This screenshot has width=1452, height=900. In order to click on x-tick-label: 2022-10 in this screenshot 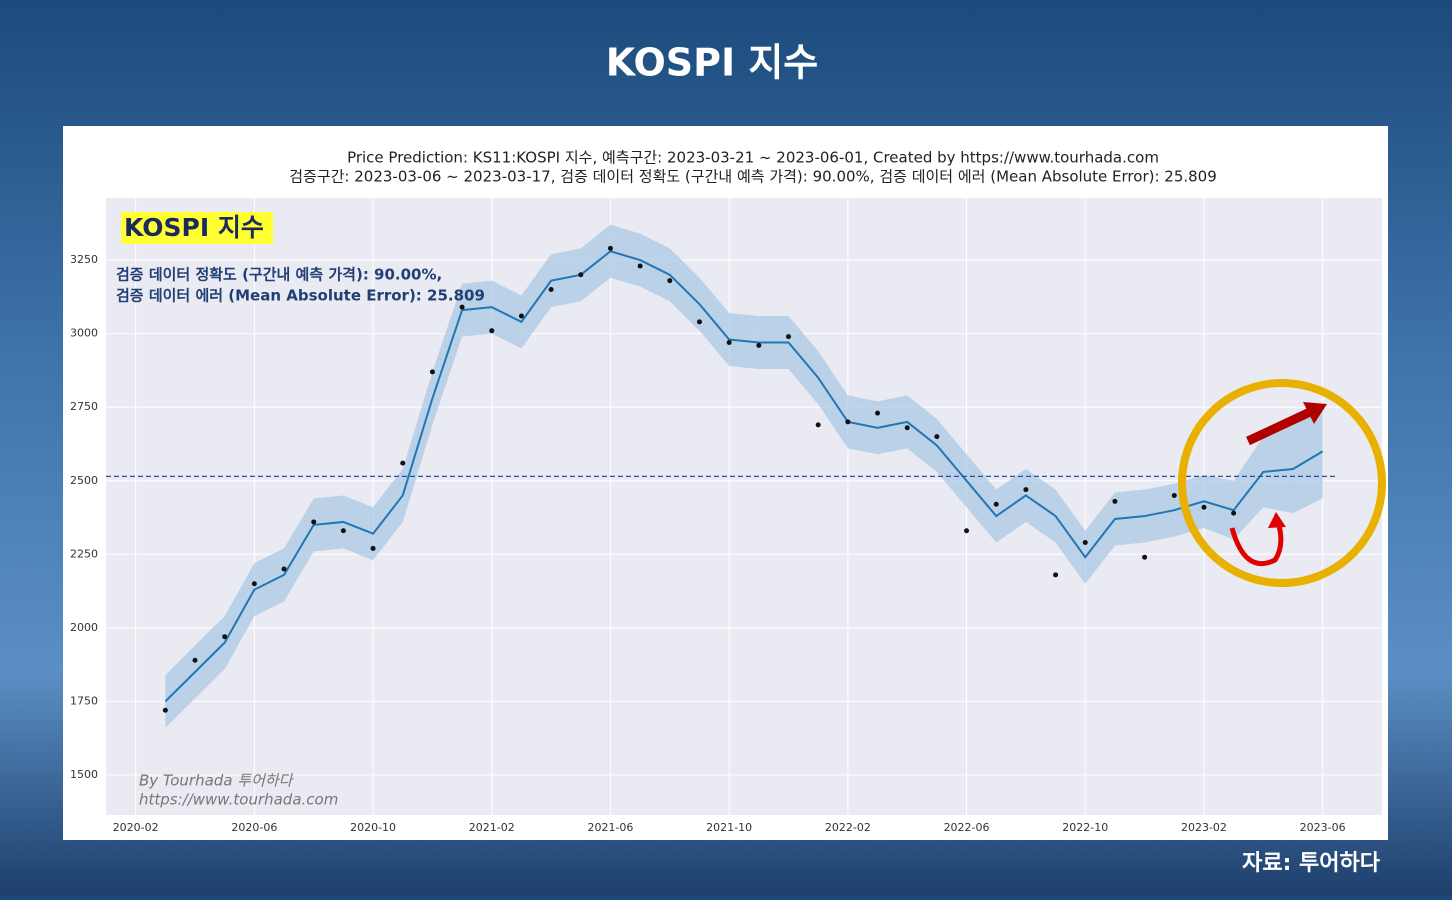, I will do `click(1085, 827)`.